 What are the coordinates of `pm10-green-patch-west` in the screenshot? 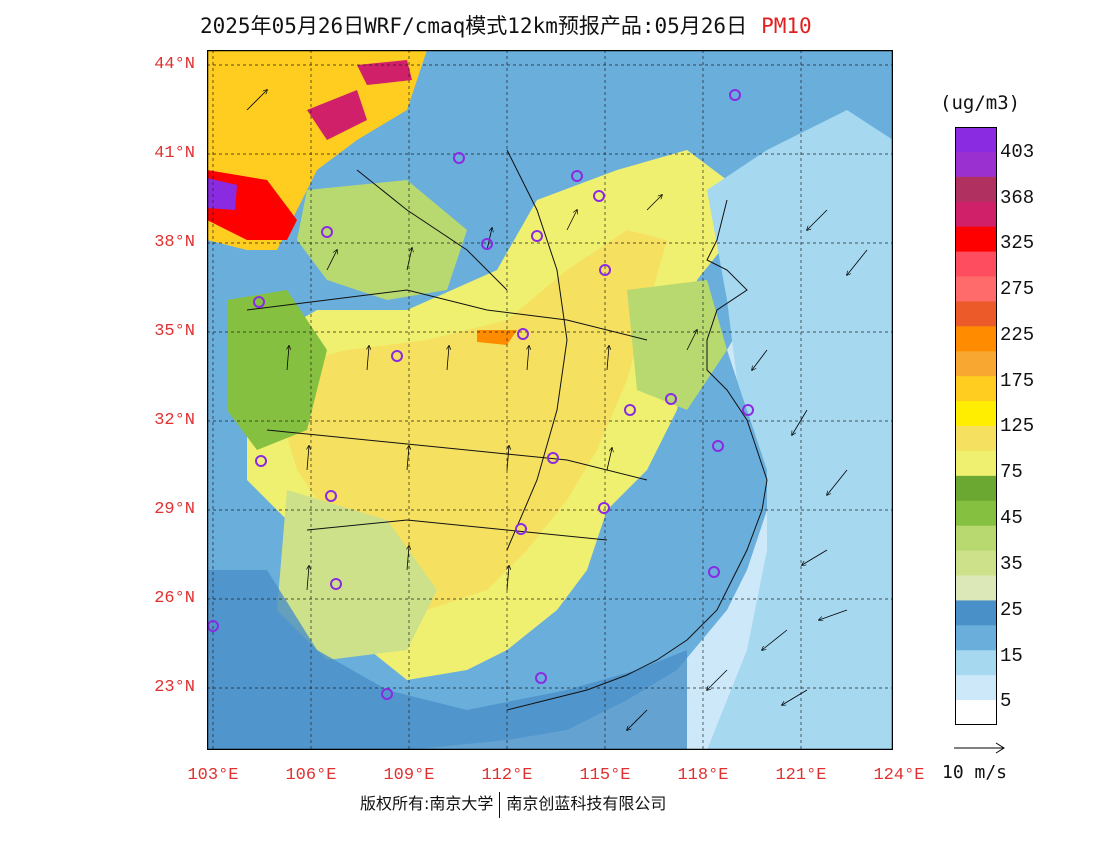 It's located at (277, 370).